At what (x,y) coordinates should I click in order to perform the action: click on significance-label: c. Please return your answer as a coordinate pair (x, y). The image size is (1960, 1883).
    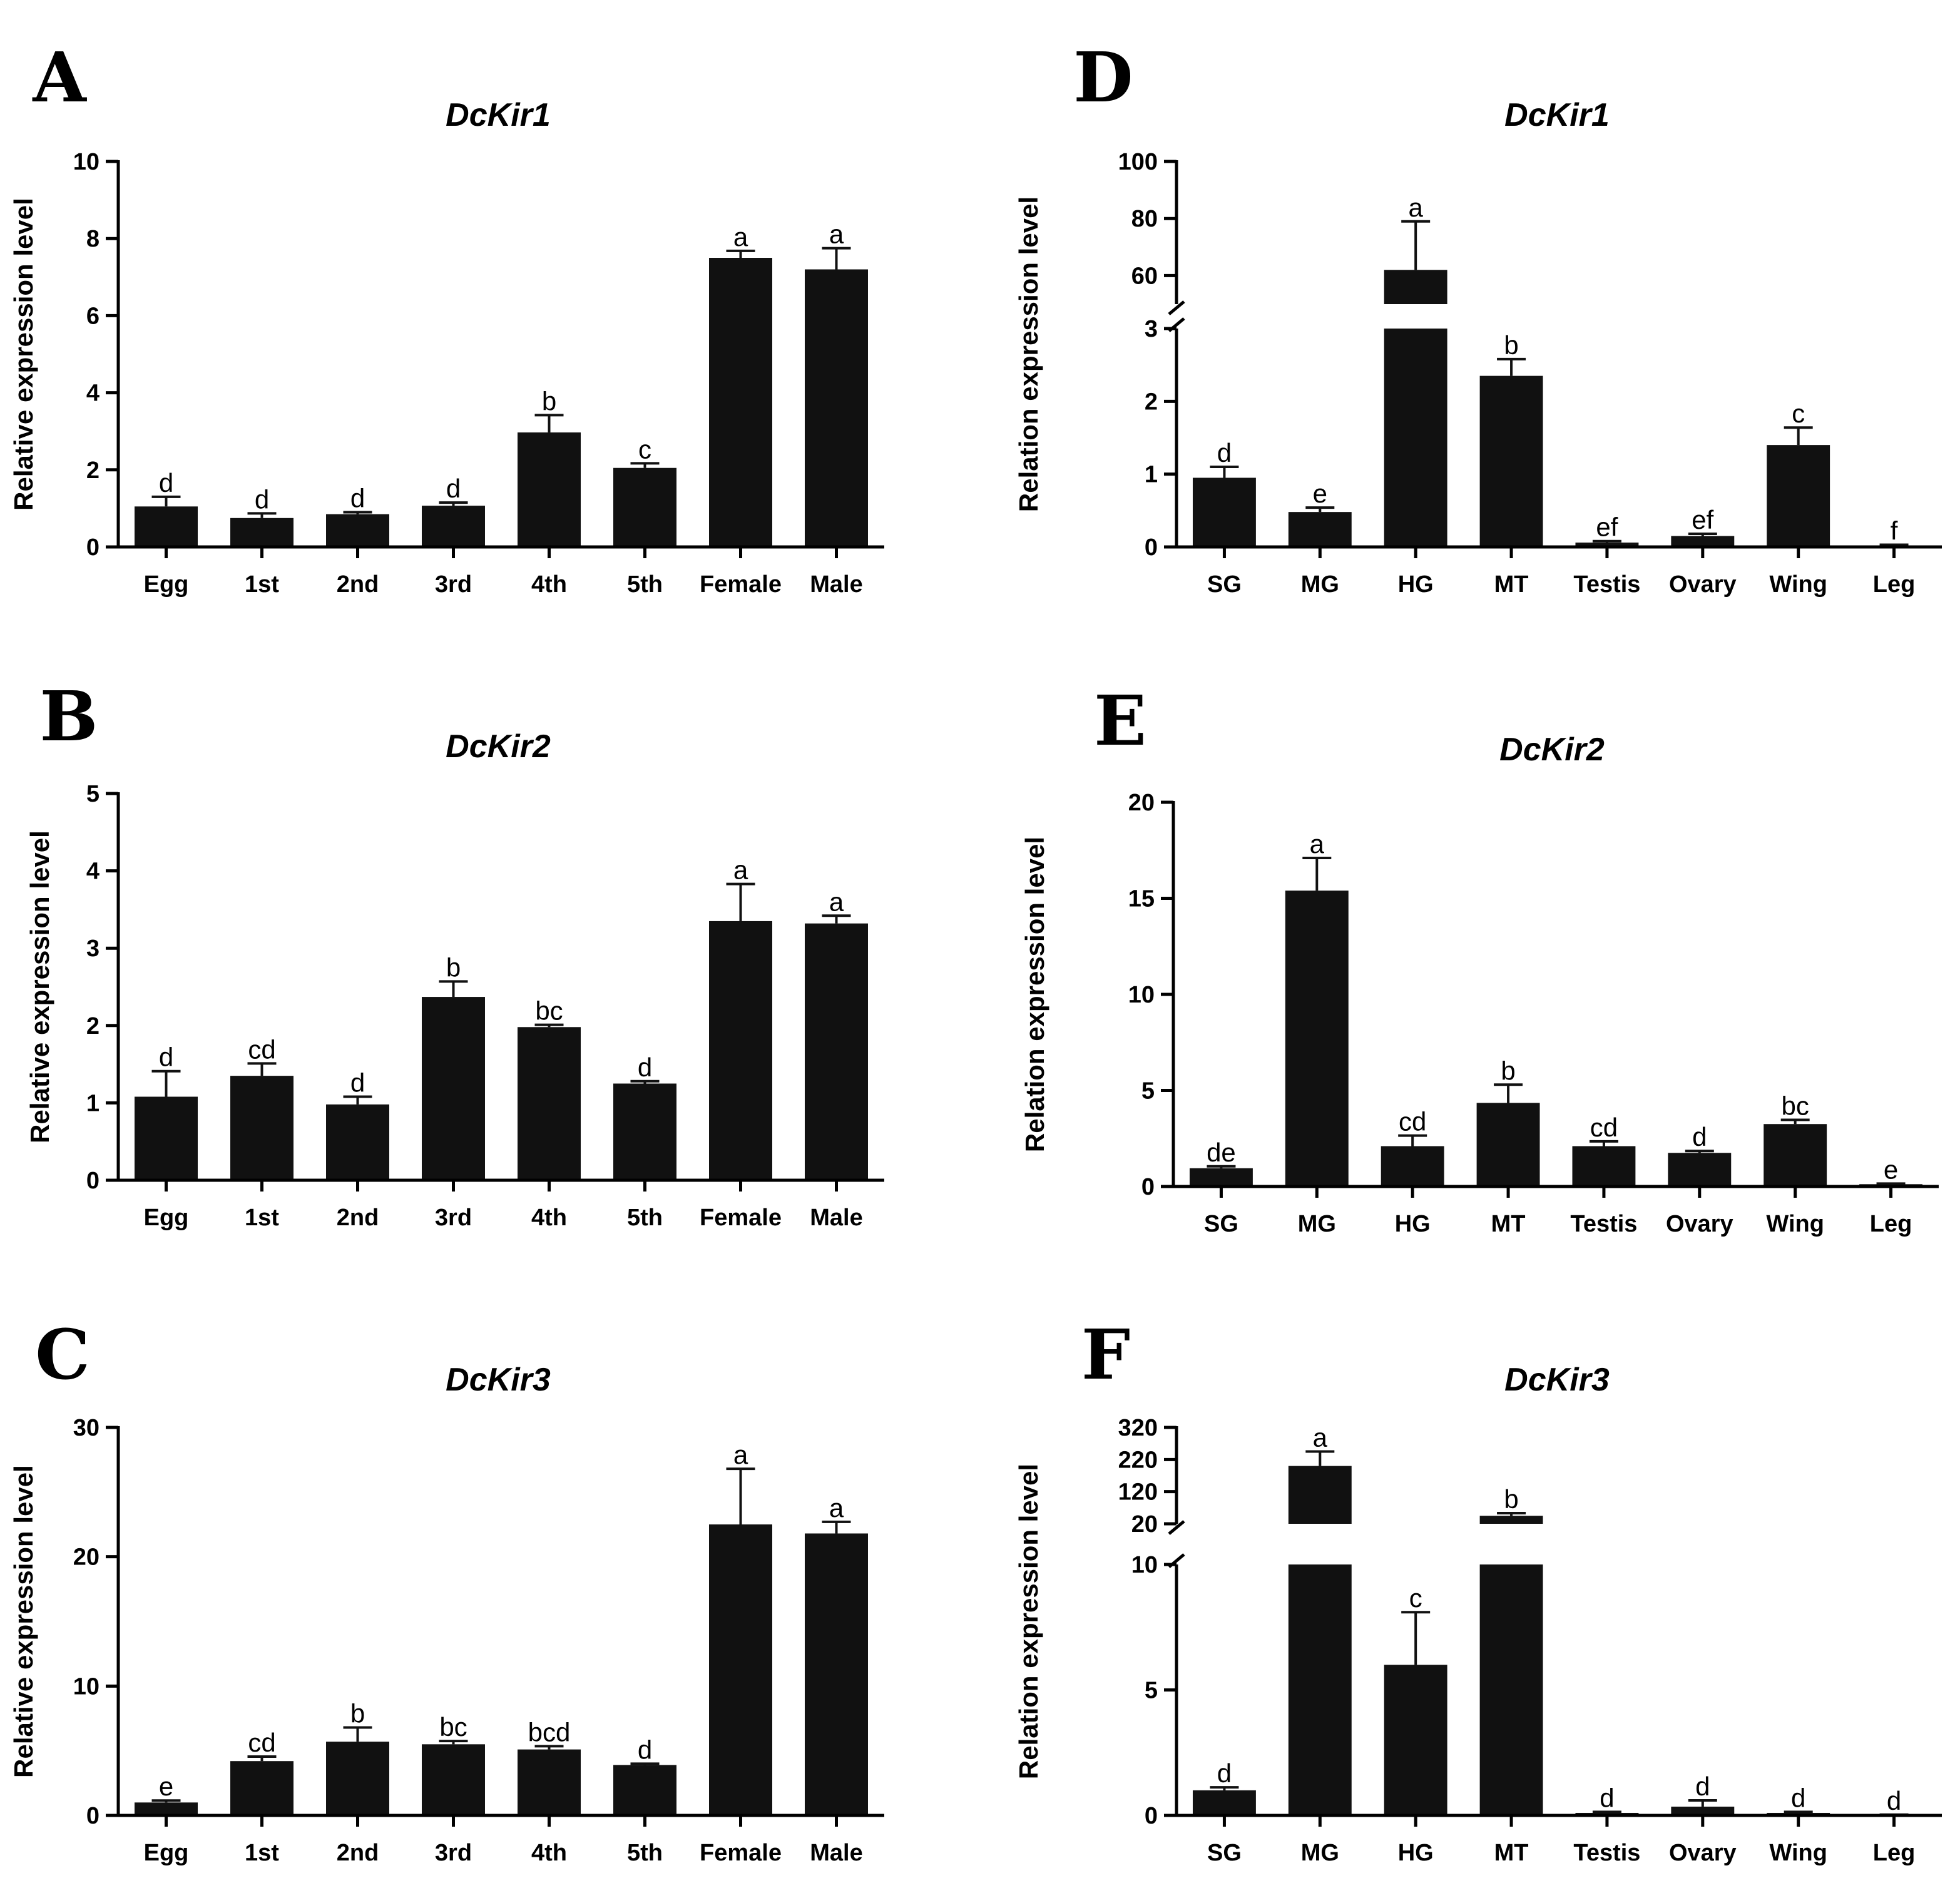
    Looking at the image, I should click on (1798, 414).